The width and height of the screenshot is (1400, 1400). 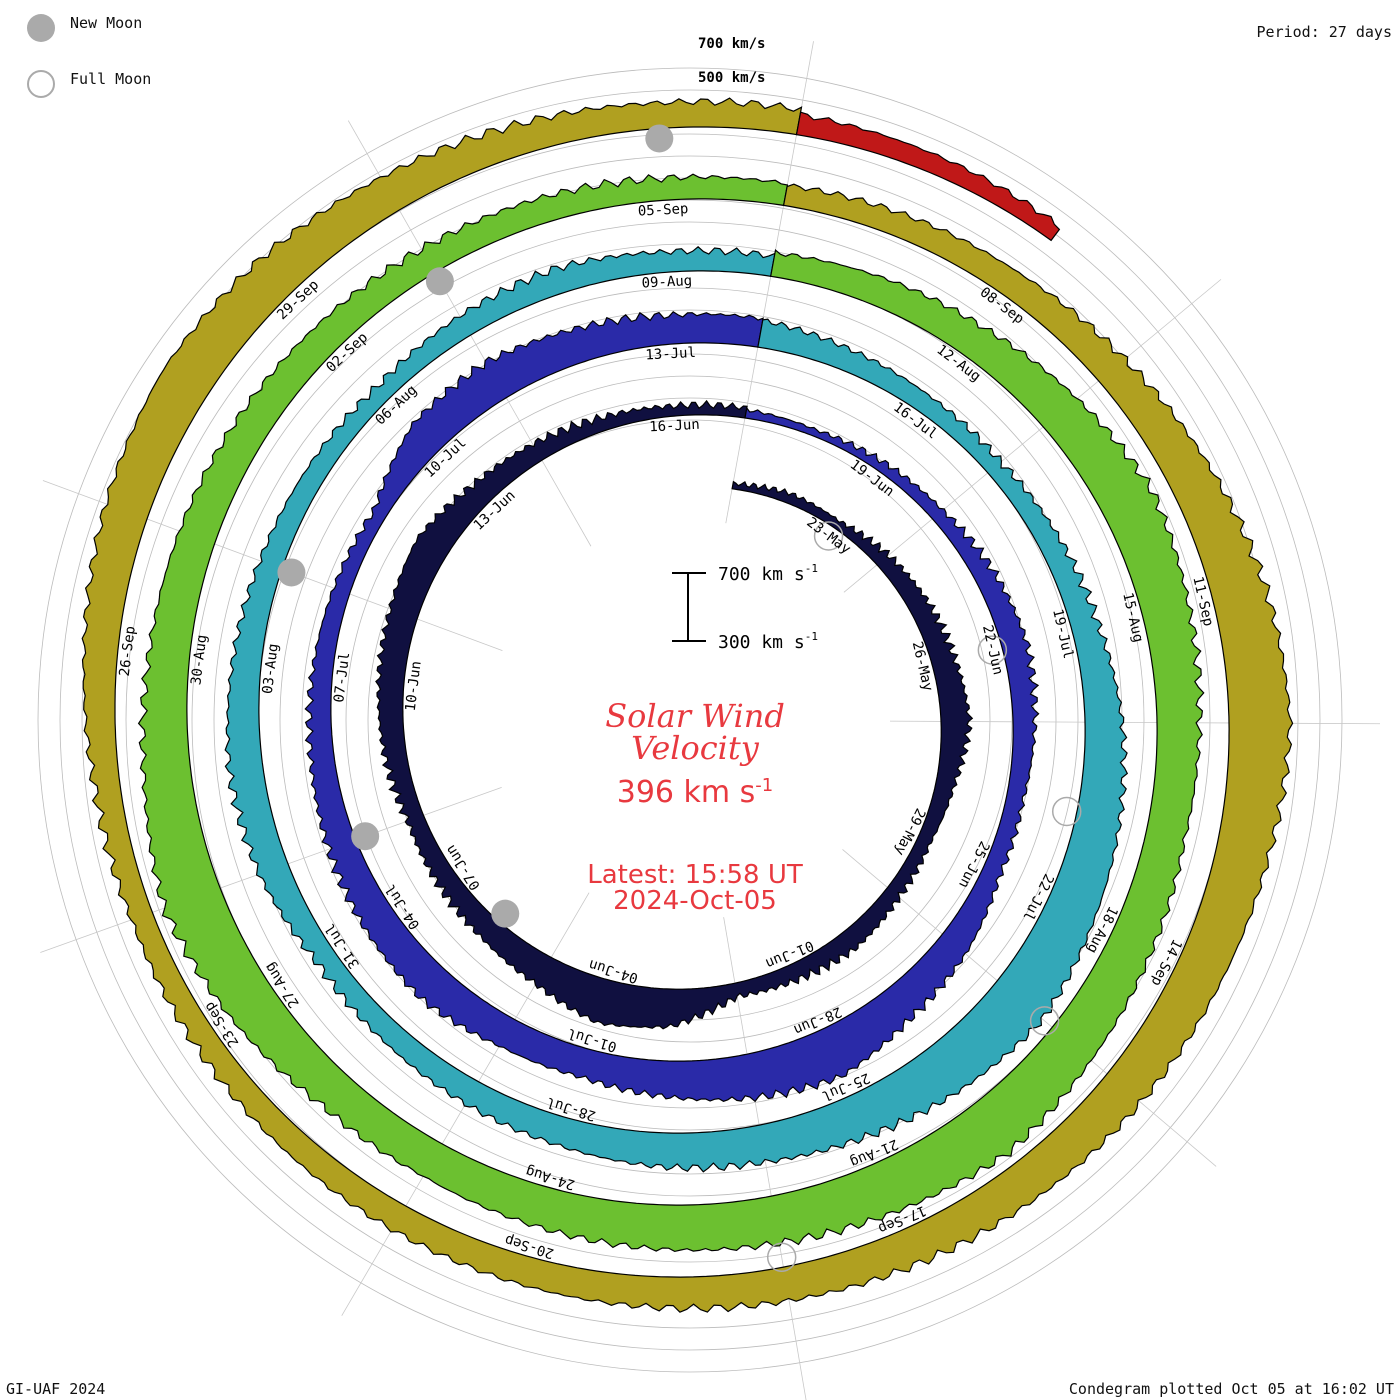 I want to click on footer-credit: GI-UAF 2024, so click(x=56, y=1389).